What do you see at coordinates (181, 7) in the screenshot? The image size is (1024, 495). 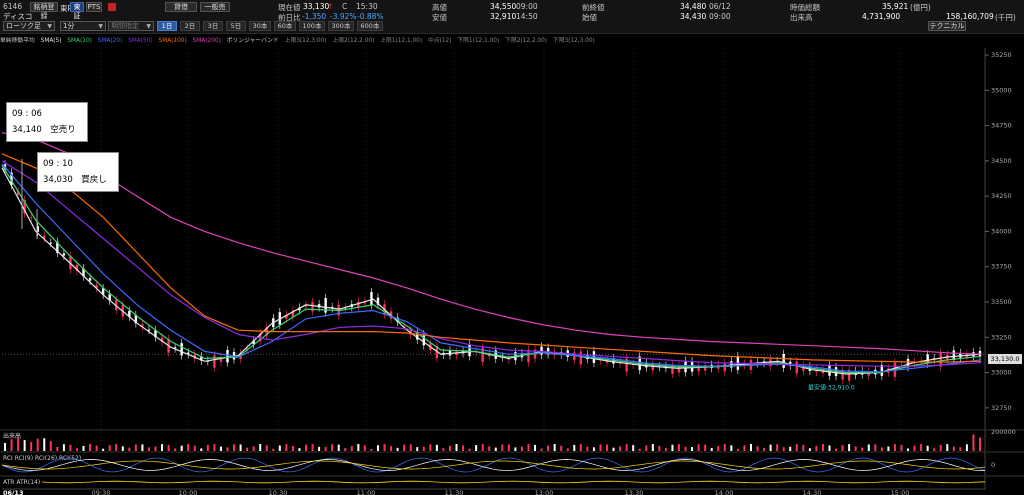 I see `credit-button: 貸借` at bounding box center [181, 7].